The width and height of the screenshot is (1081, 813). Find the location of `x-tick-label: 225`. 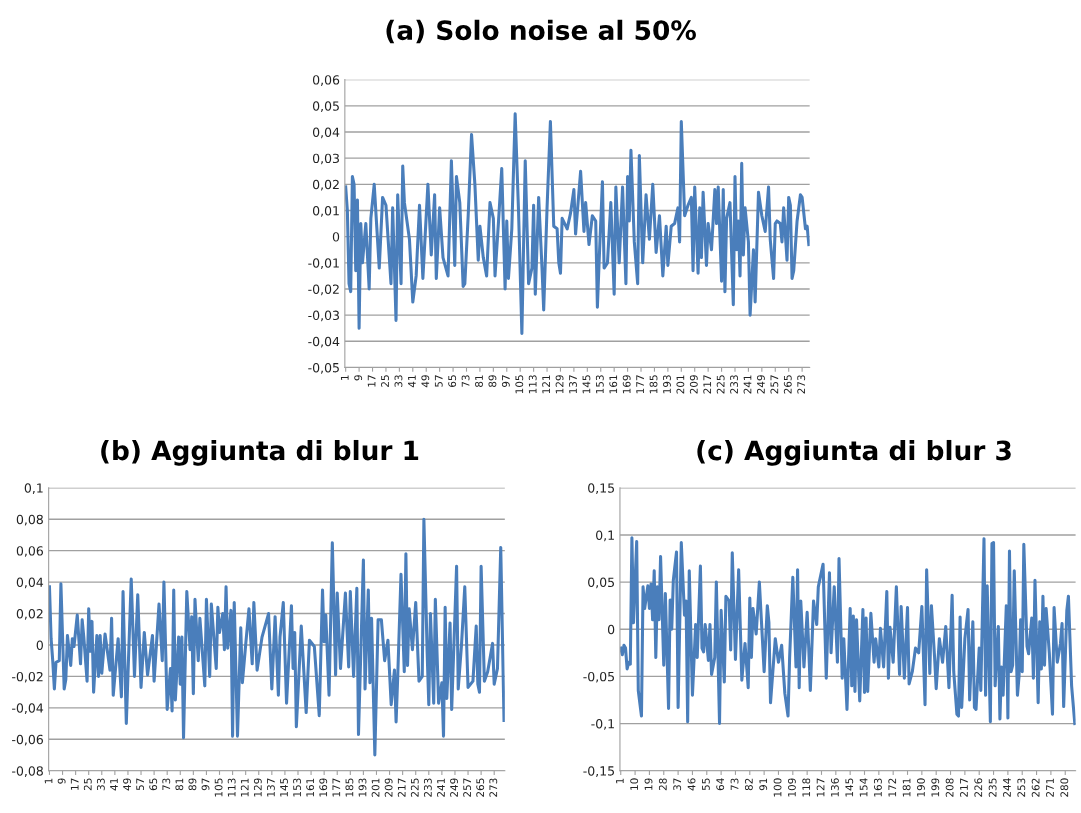

x-tick-label: 225 is located at coordinates (720, 384).